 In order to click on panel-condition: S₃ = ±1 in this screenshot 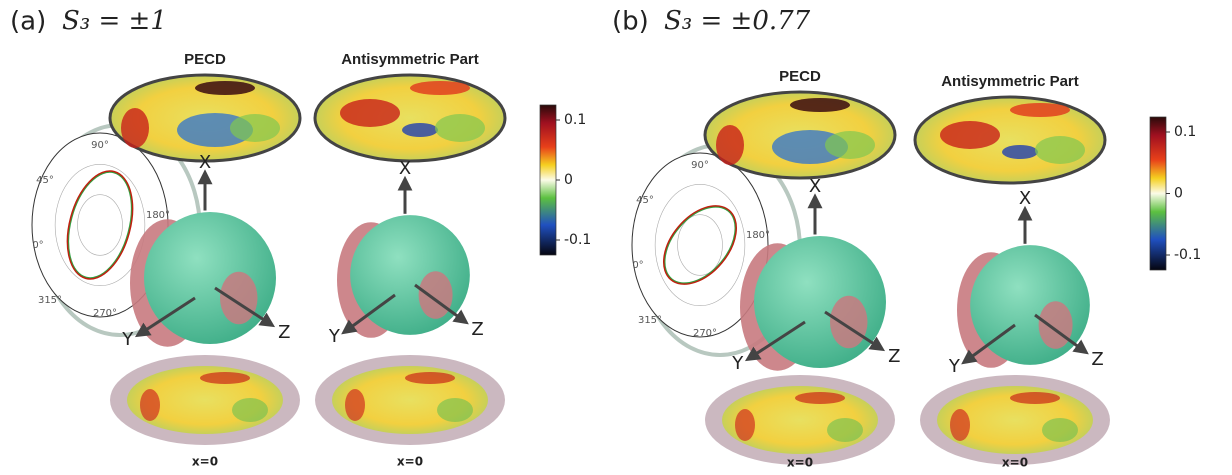, I will do `click(114, 21)`.